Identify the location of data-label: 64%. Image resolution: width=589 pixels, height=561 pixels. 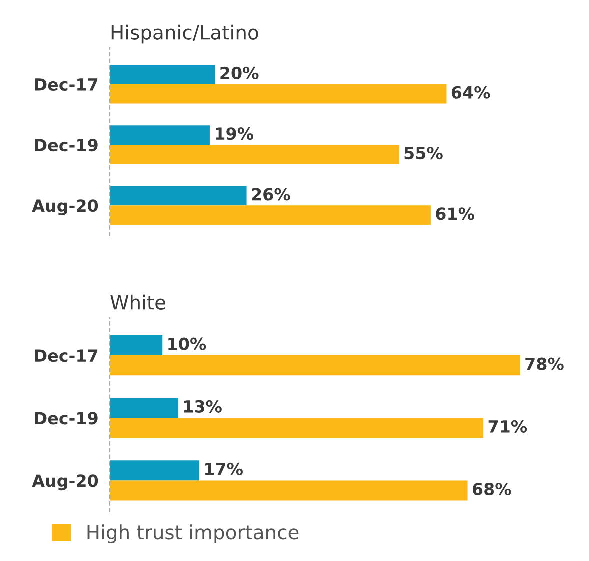
(471, 92).